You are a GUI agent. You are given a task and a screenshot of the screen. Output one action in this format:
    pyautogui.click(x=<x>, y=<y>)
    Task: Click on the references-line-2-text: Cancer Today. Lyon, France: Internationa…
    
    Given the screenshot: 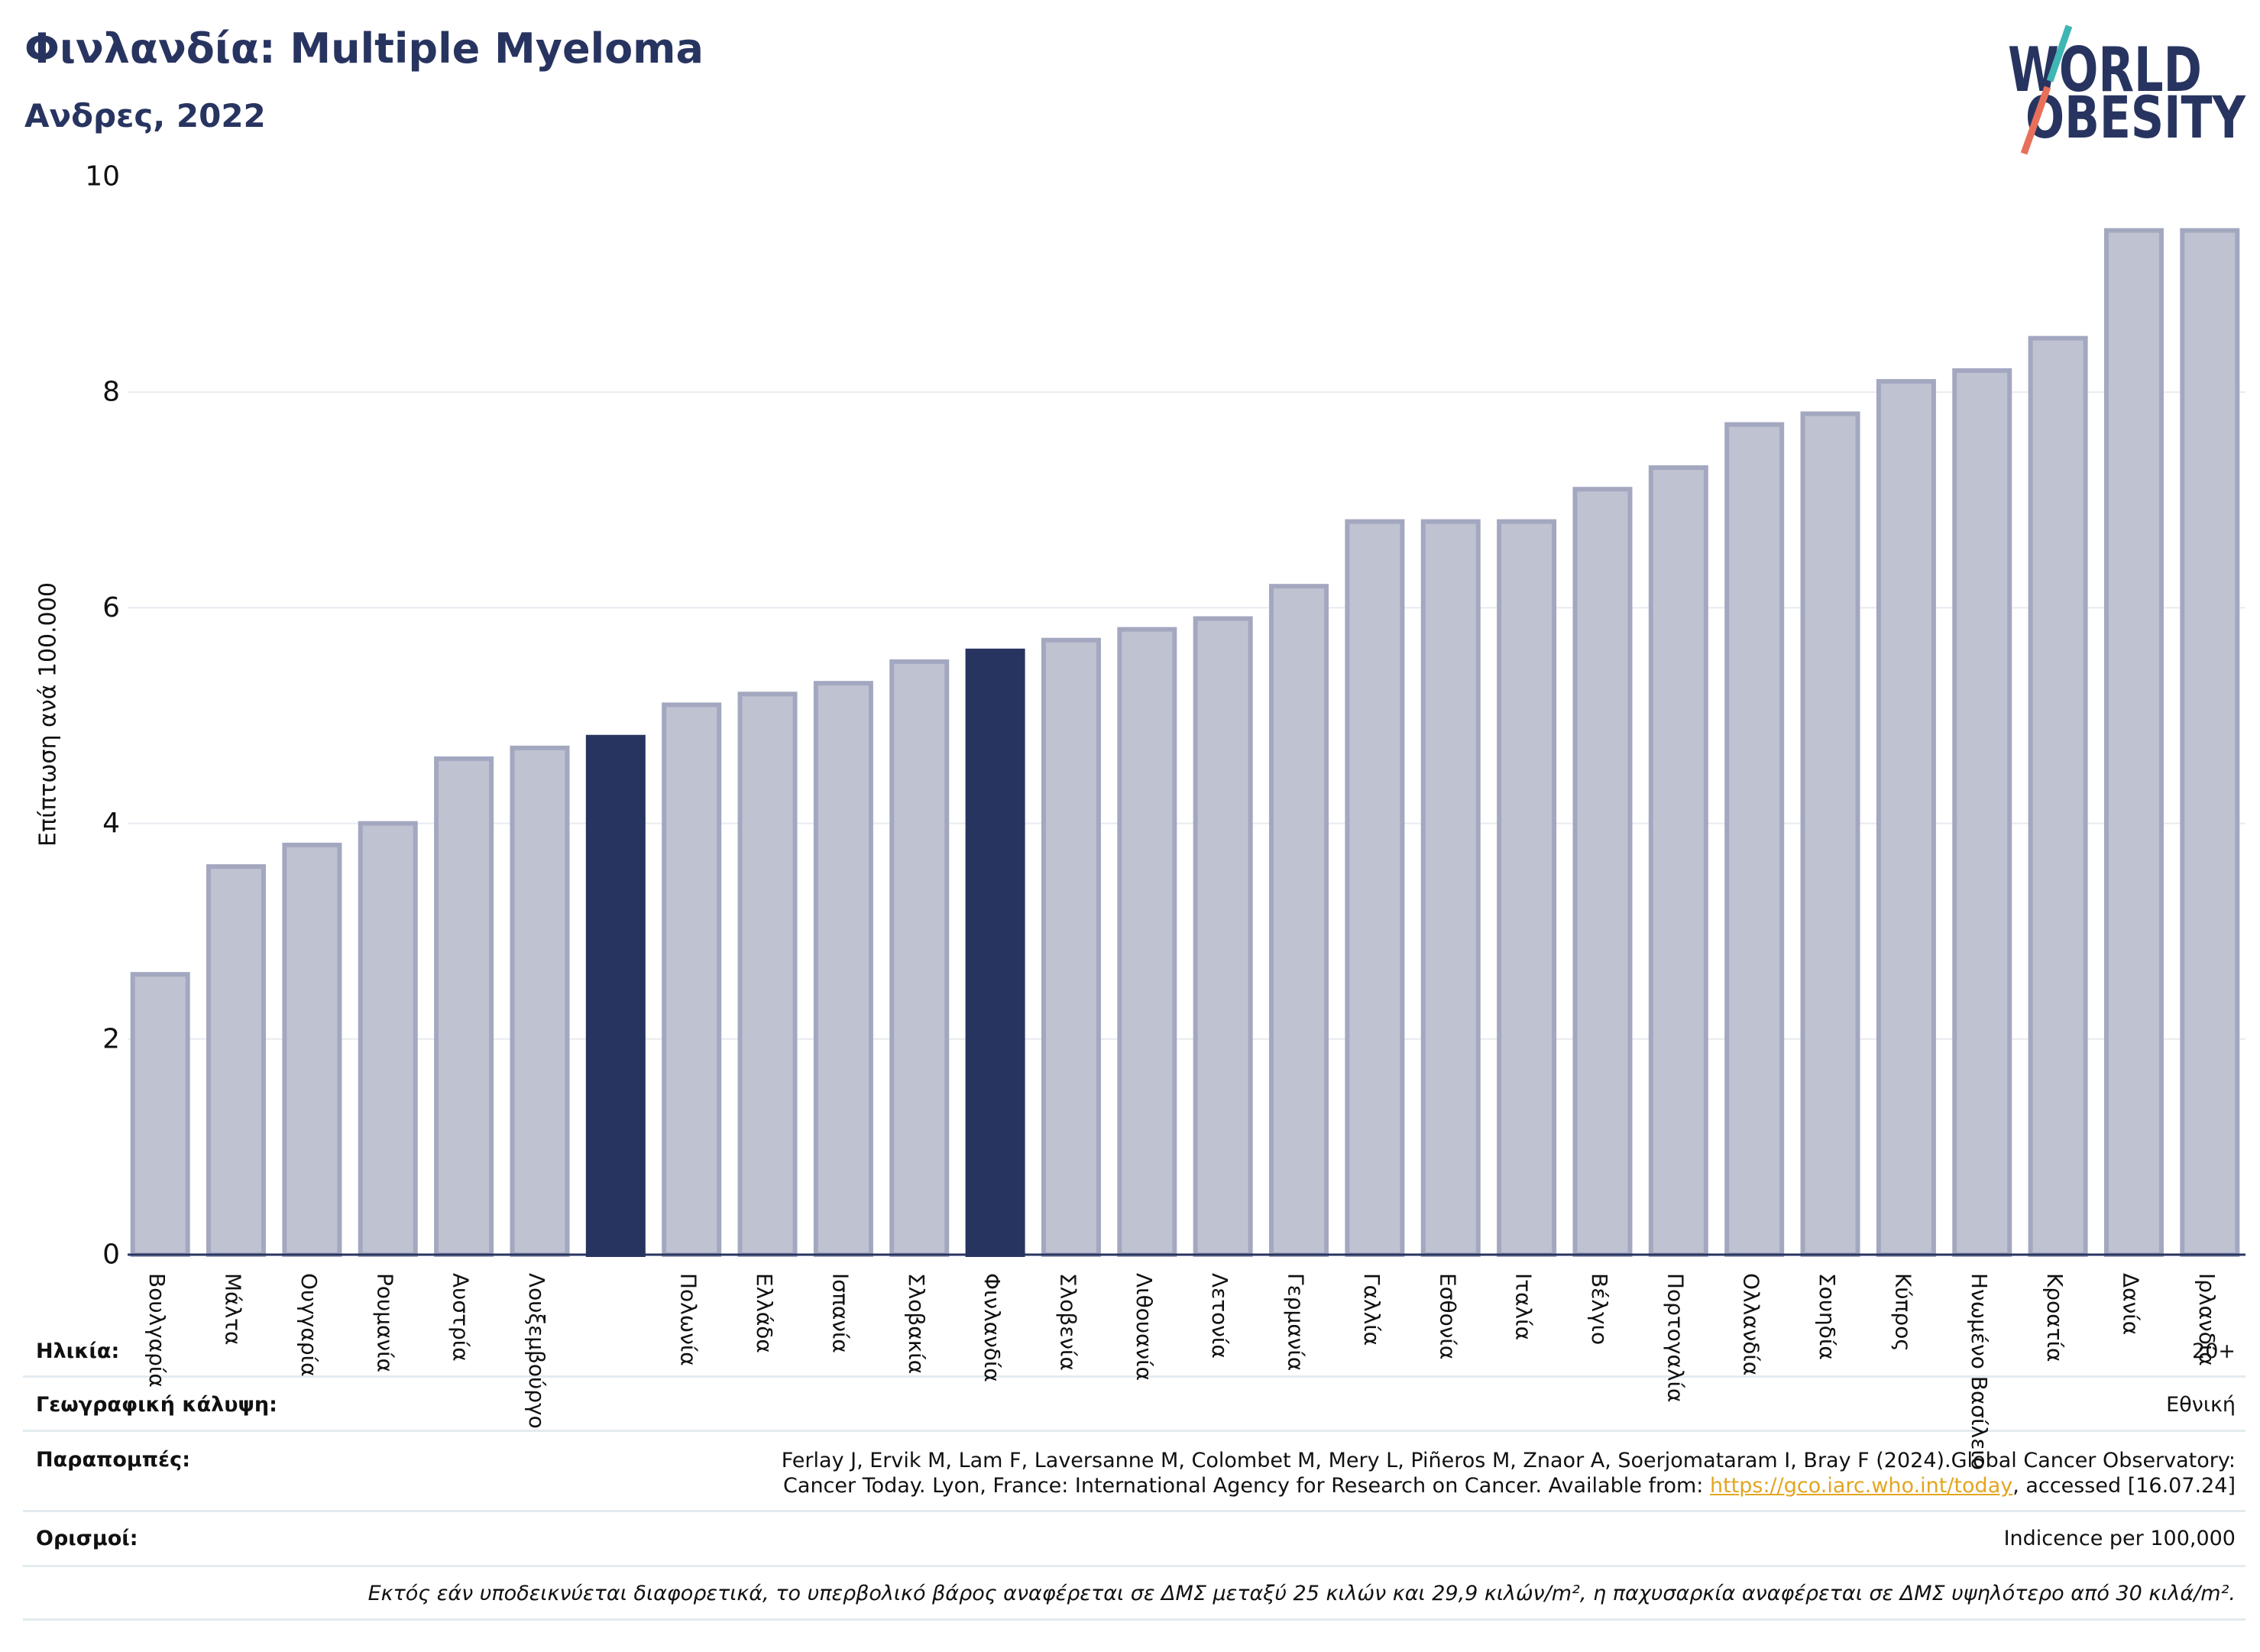 What is the action you would take?
    pyautogui.click(x=1246, y=1486)
    